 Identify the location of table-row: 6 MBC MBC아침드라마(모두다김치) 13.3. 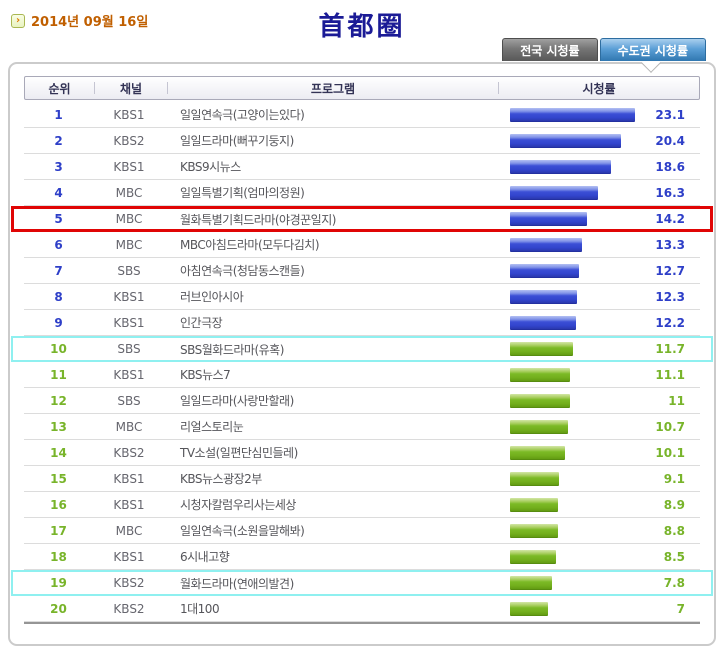
(362, 245).